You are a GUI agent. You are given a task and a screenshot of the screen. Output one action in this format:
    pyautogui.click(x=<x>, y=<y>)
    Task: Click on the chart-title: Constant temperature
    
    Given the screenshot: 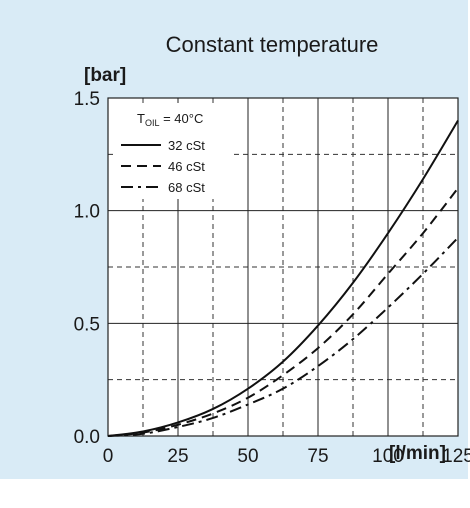 What is the action you would take?
    pyautogui.click(x=272, y=44)
    